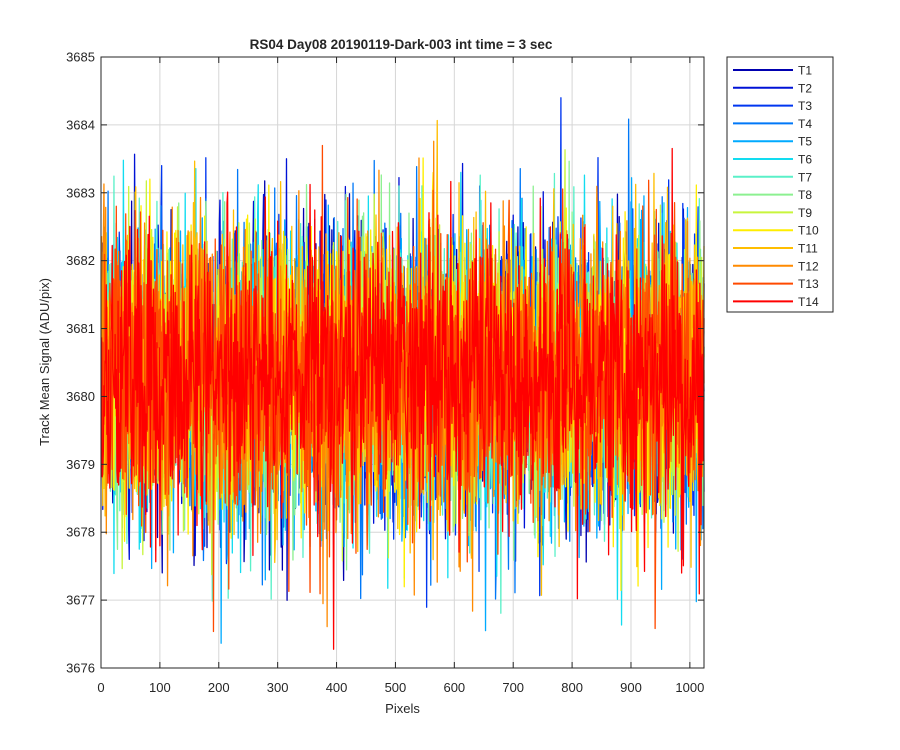  Describe the element at coordinates (219, 687) in the screenshot. I see `x-tick-label: 200` at that location.